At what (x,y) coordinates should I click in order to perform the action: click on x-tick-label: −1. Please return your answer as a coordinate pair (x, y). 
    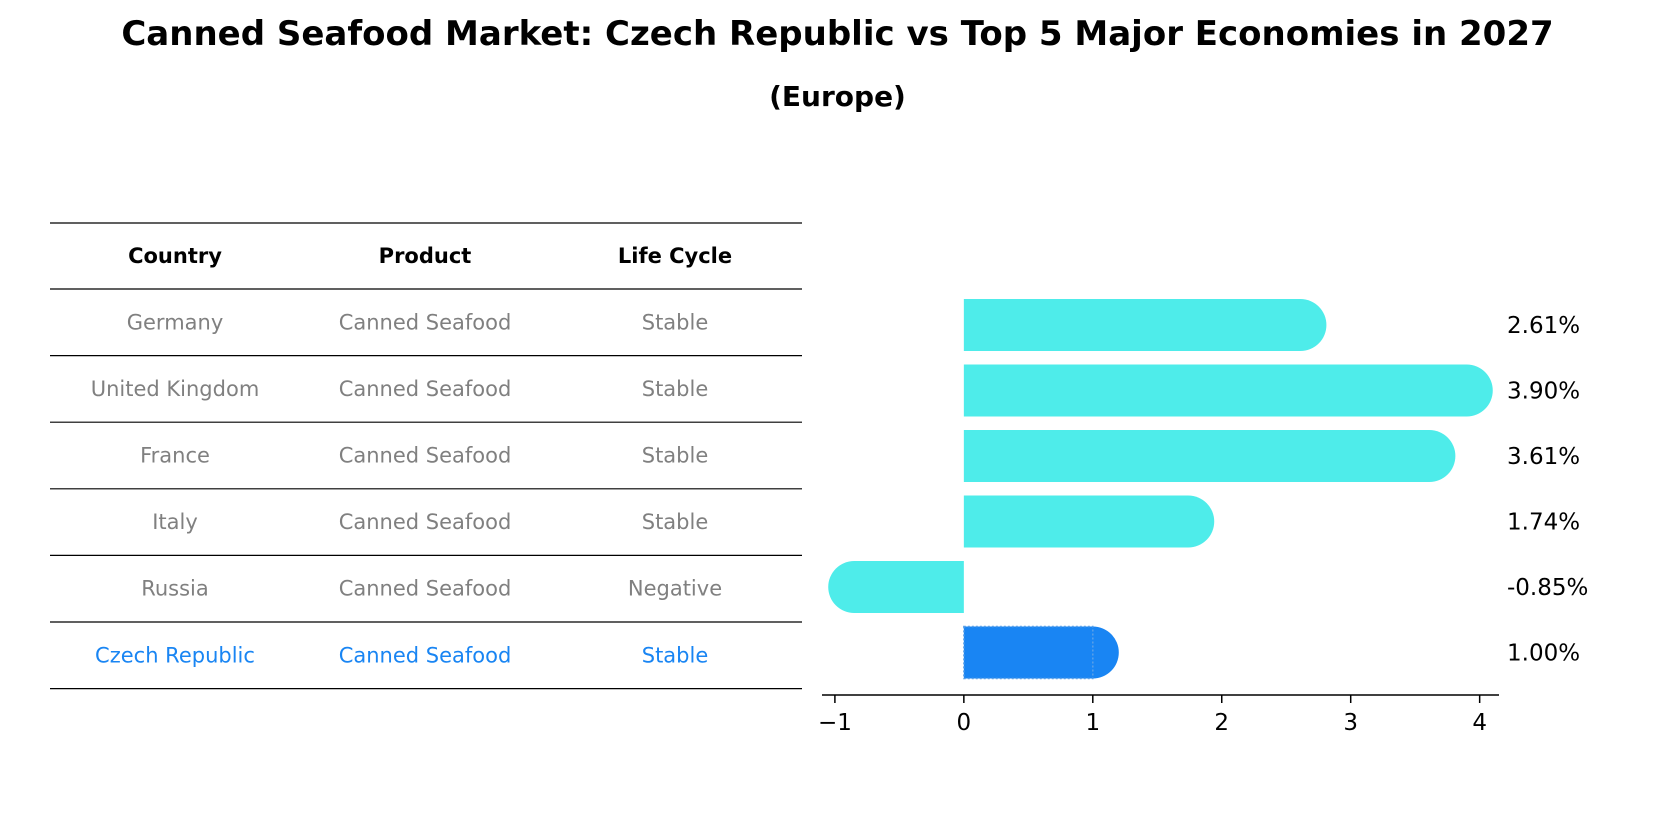
    Looking at the image, I should click on (835, 723).